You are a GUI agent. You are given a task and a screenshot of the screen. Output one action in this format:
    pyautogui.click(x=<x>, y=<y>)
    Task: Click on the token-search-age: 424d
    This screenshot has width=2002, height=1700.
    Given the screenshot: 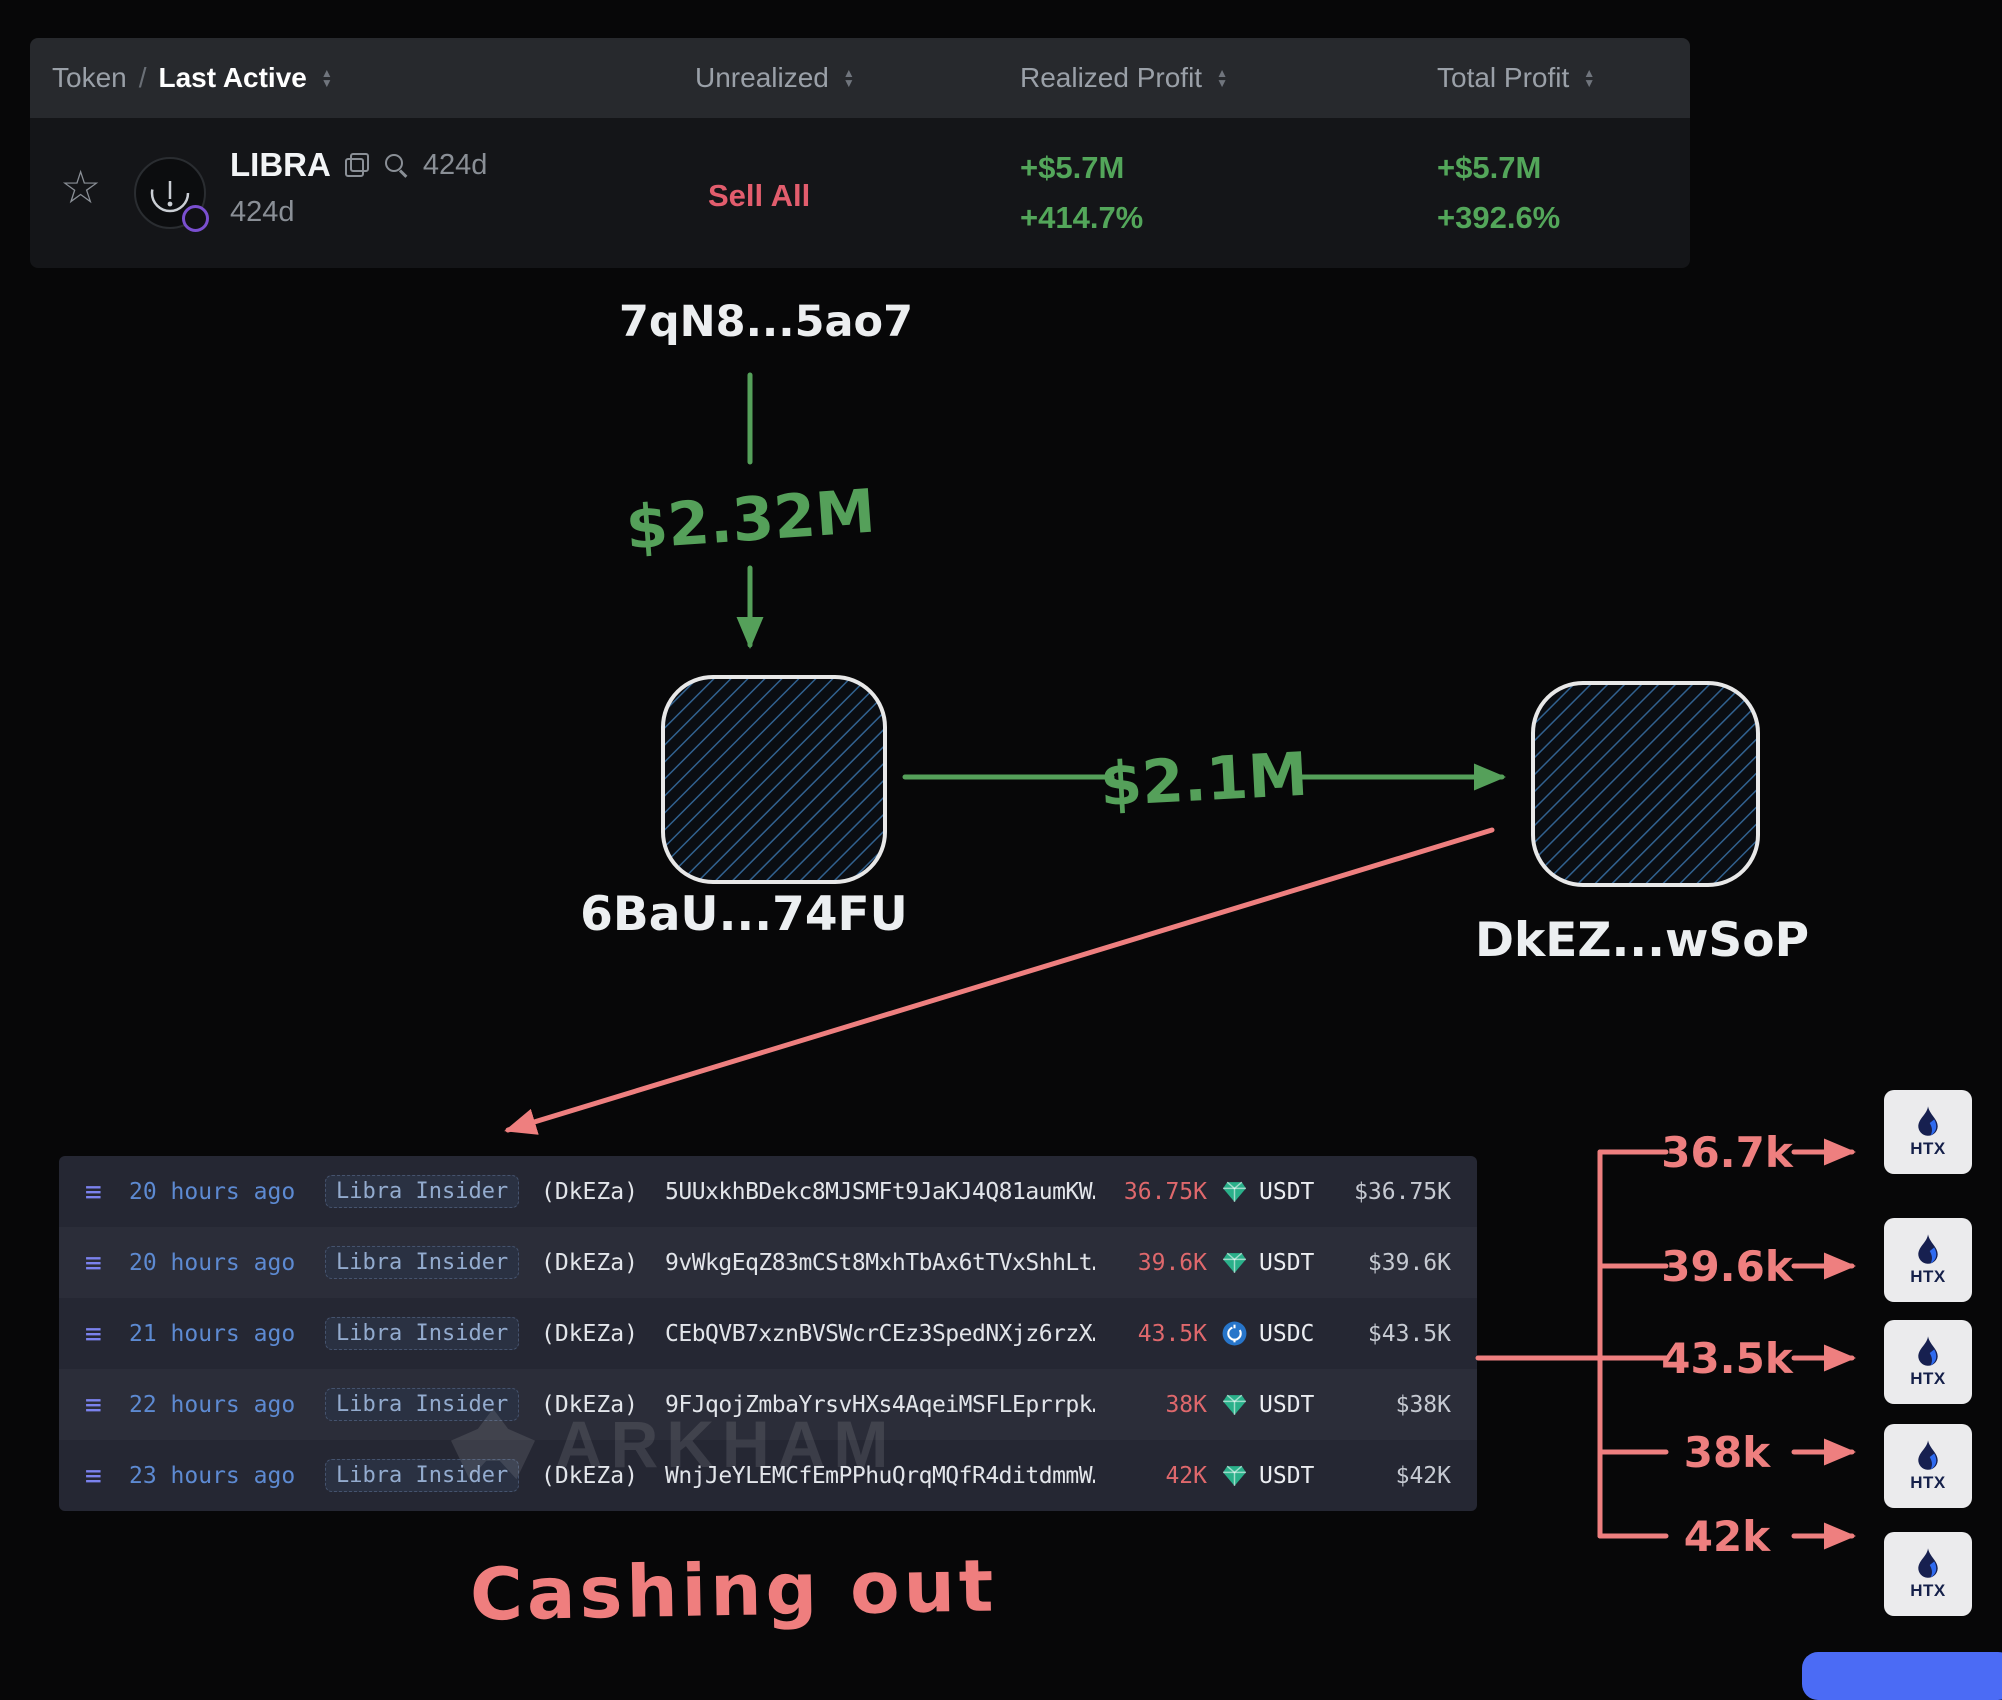 What is the action you would take?
    pyautogui.click(x=455, y=164)
    